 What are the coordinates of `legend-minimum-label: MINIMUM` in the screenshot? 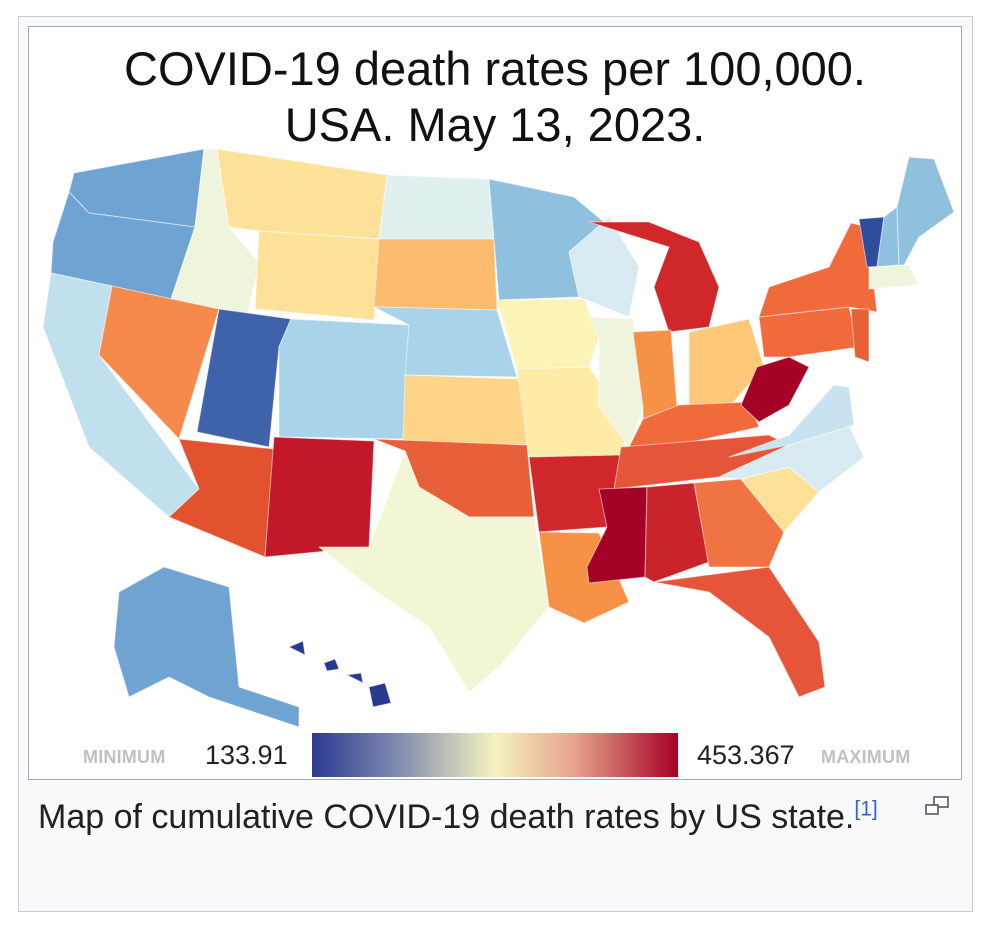 It's located at (124, 757).